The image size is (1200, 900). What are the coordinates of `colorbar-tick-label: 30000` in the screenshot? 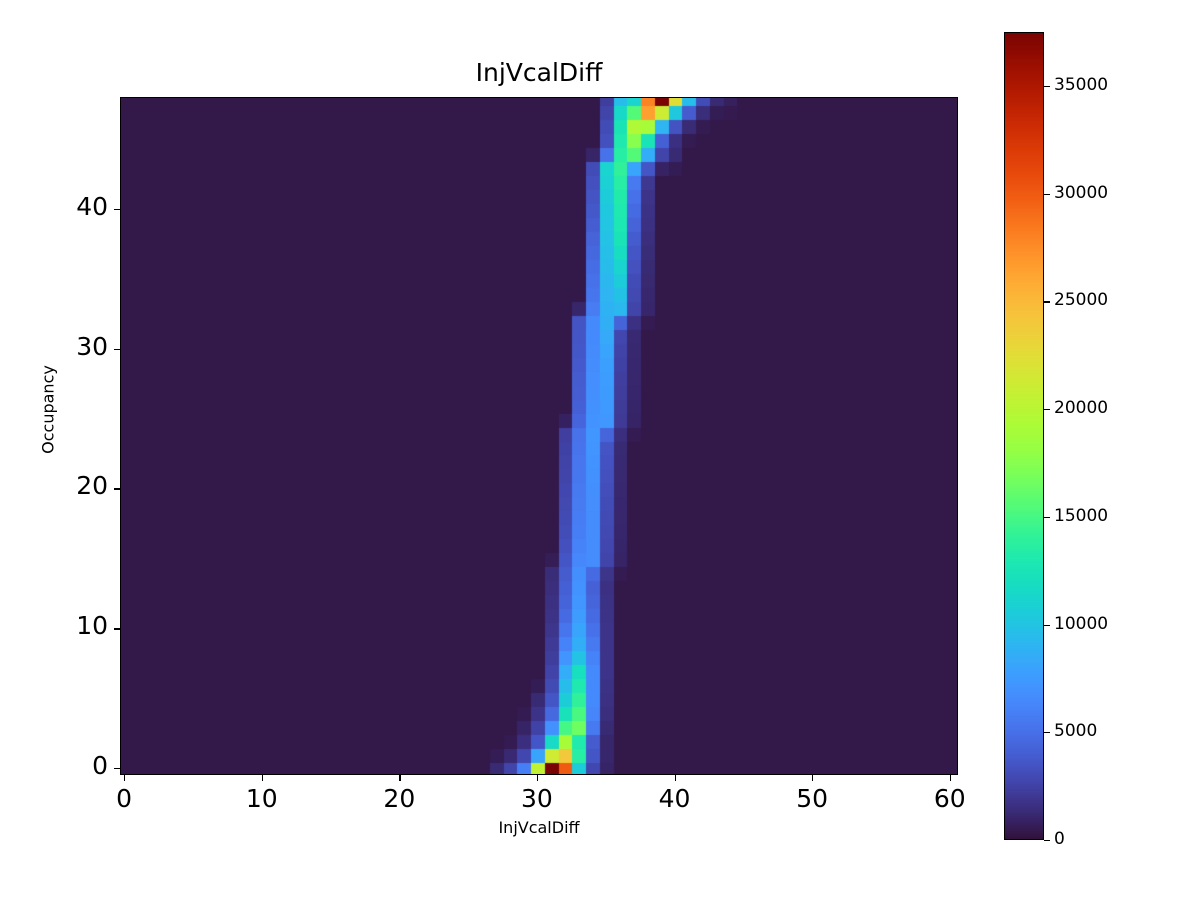 It's located at (1081, 192).